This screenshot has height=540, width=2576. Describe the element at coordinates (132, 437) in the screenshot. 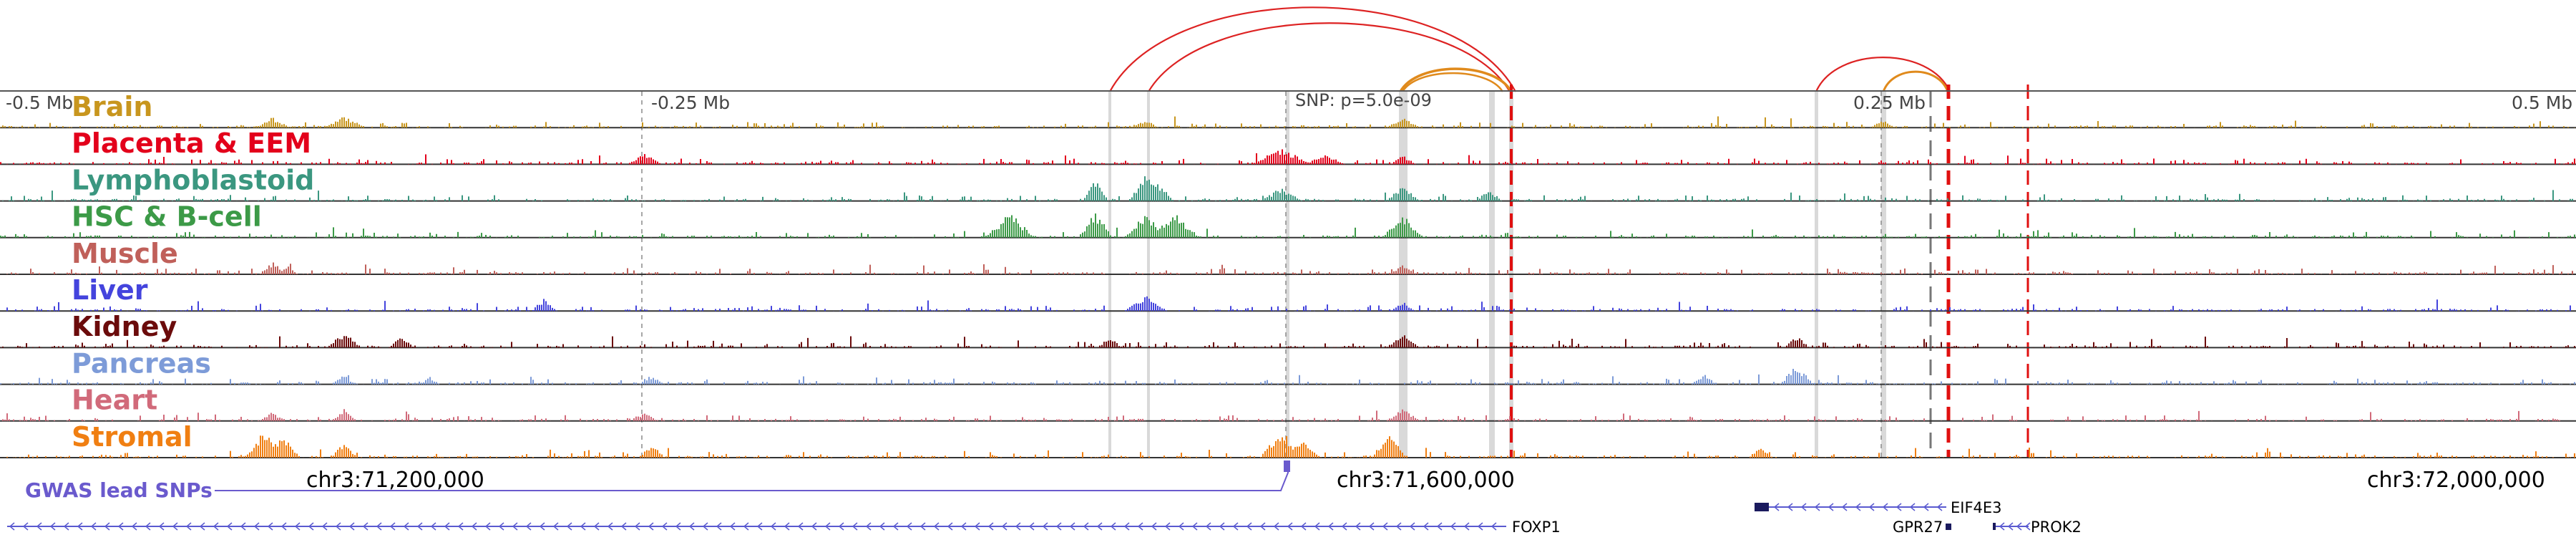

I see `track-label: Stromal` at that location.